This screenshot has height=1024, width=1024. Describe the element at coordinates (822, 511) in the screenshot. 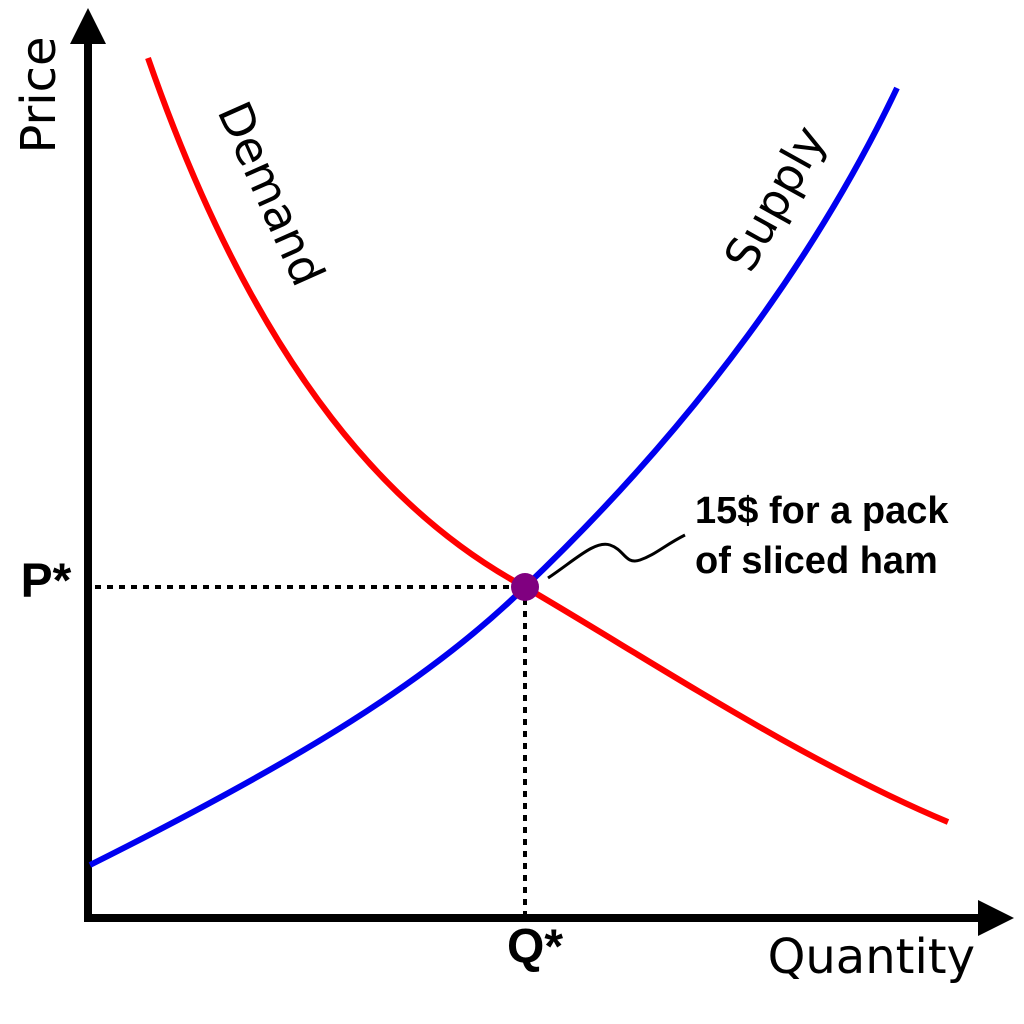

I see `annotation-line: 15$ for a pack` at that location.